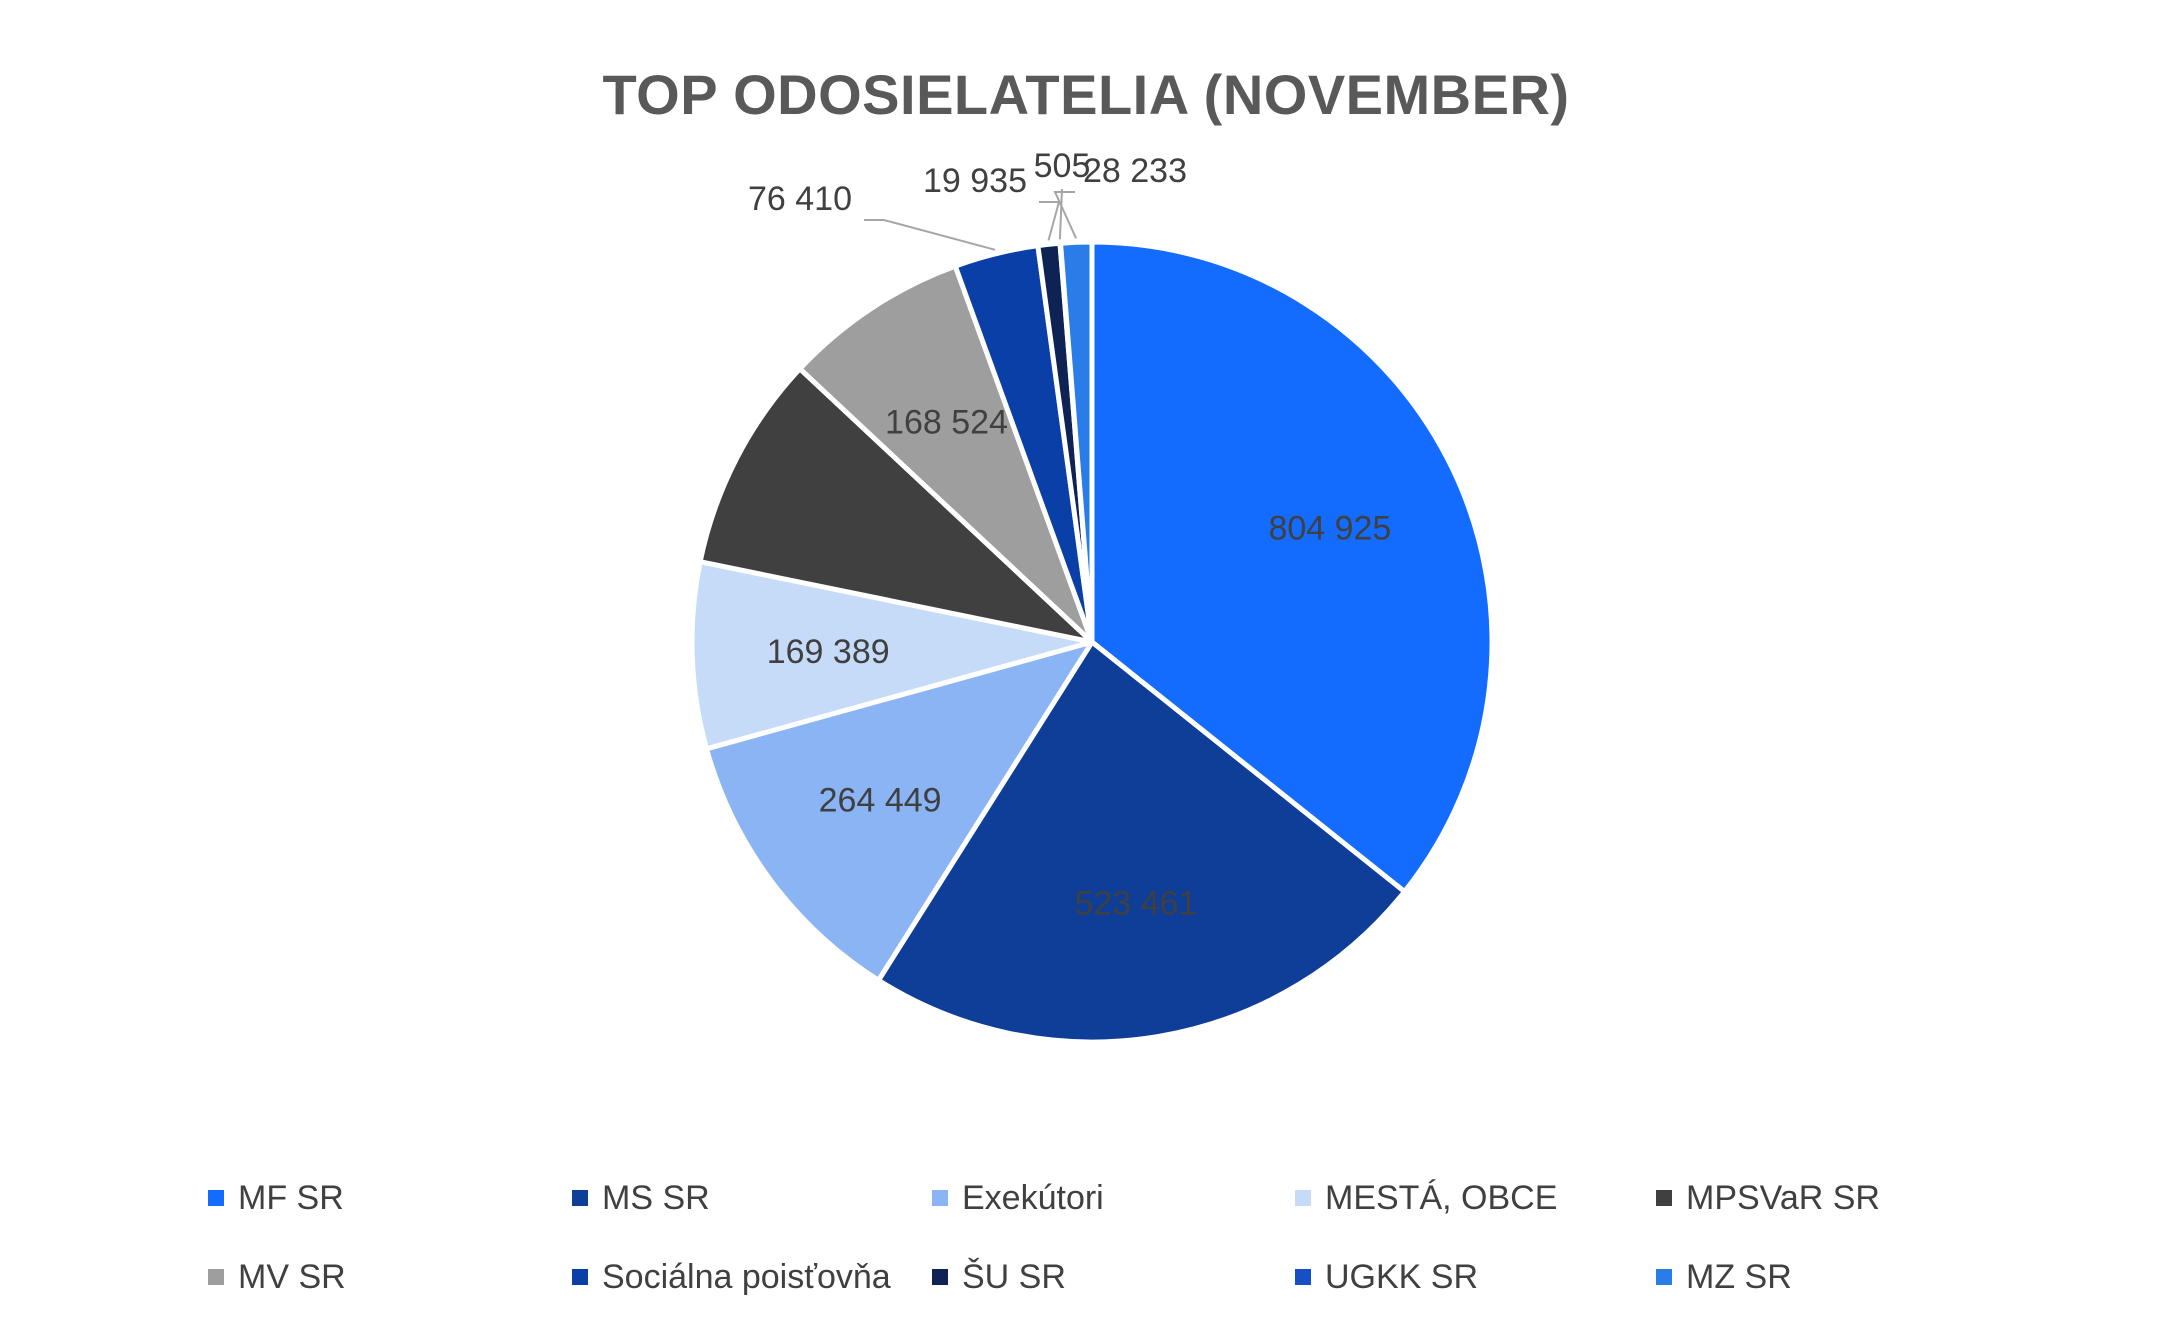 The height and width of the screenshot is (1323, 2172). Describe the element at coordinates (746, 1276) in the screenshot. I see `legend-label: Sociálna poisťovňa` at that location.